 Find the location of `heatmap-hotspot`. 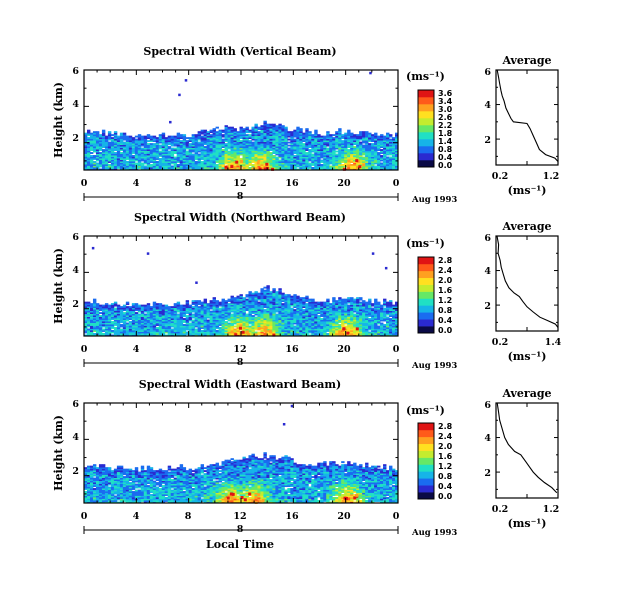

heatmap-hotspot is located at coordinates (232, 167).